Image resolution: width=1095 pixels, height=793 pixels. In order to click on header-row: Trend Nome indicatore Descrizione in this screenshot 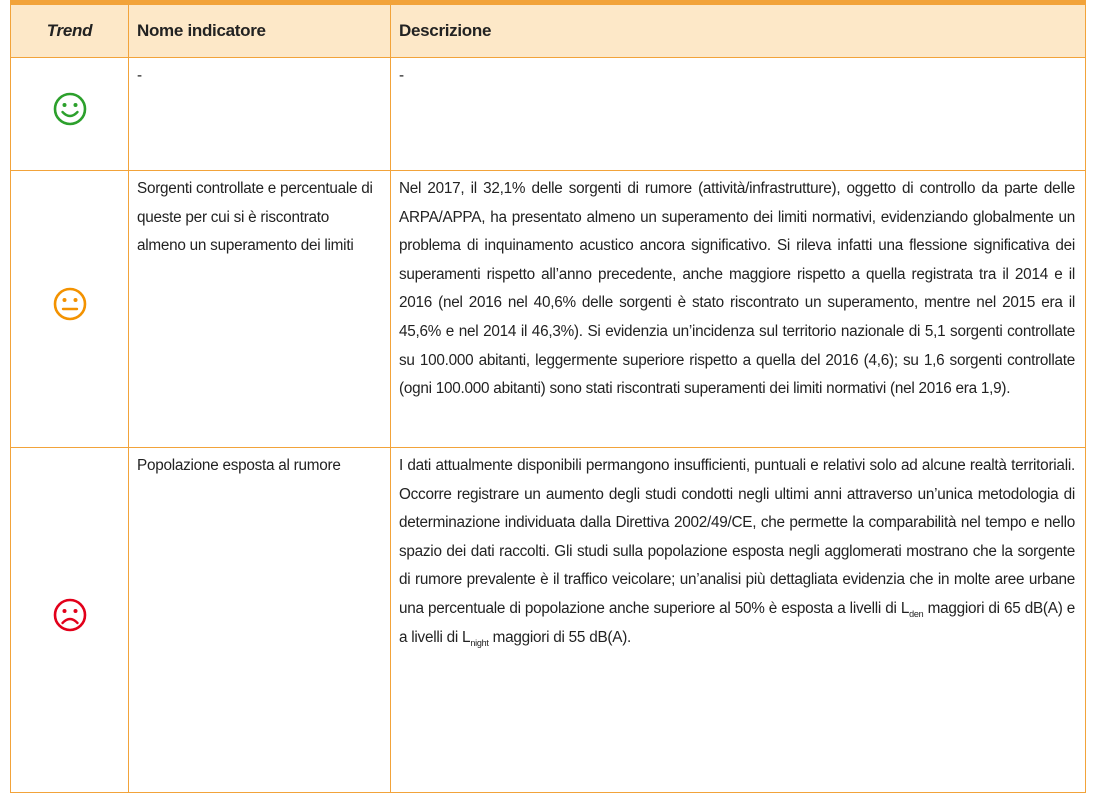, I will do `click(548, 29)`.